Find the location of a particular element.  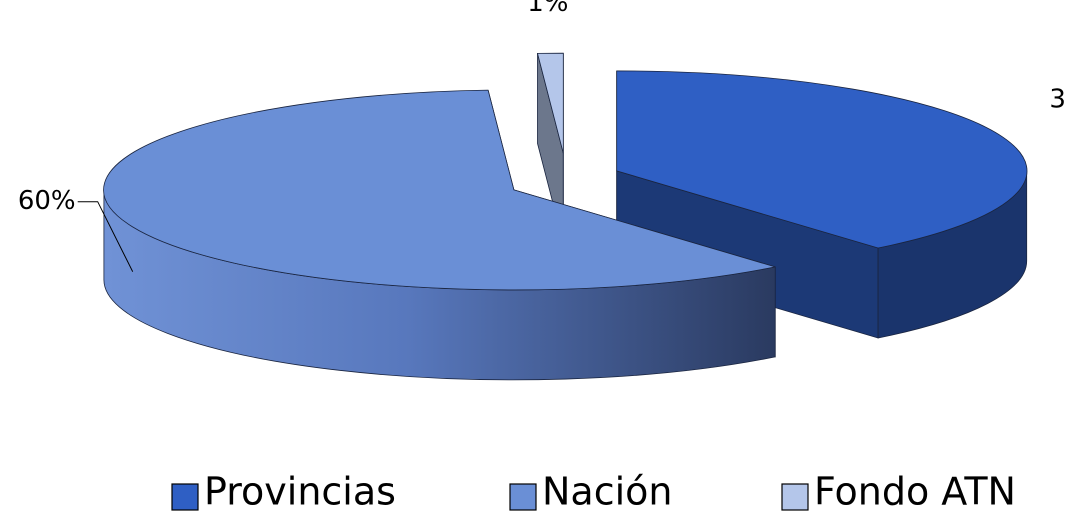

data-label: 39% is located at coordinates (1057, 99).